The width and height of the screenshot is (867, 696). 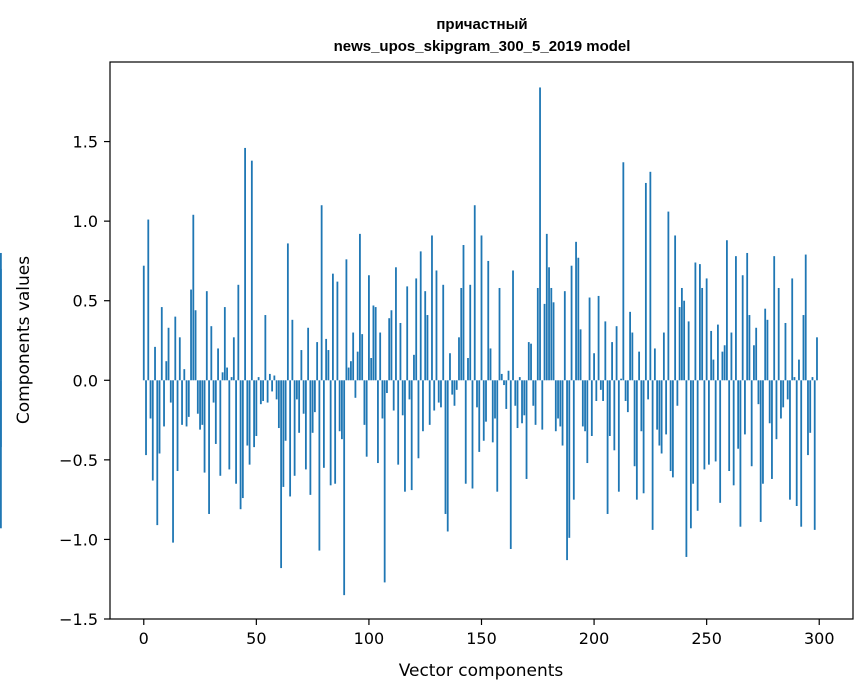 What do you see at coordinates (85, 380) in the screenshot?
I see `y-tick-label: 0.0` at bounding box center [85, 380].